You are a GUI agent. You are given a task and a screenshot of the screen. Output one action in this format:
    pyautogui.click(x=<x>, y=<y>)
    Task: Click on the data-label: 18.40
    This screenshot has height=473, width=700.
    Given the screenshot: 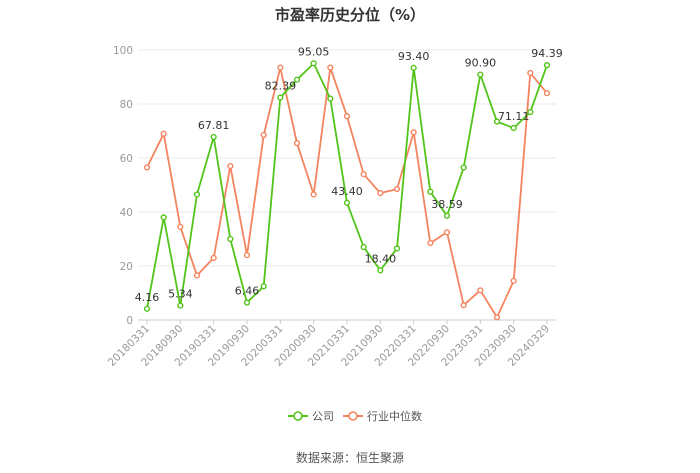 What is the action you would take?
    pyautogui.click(x=381, y=258)
    